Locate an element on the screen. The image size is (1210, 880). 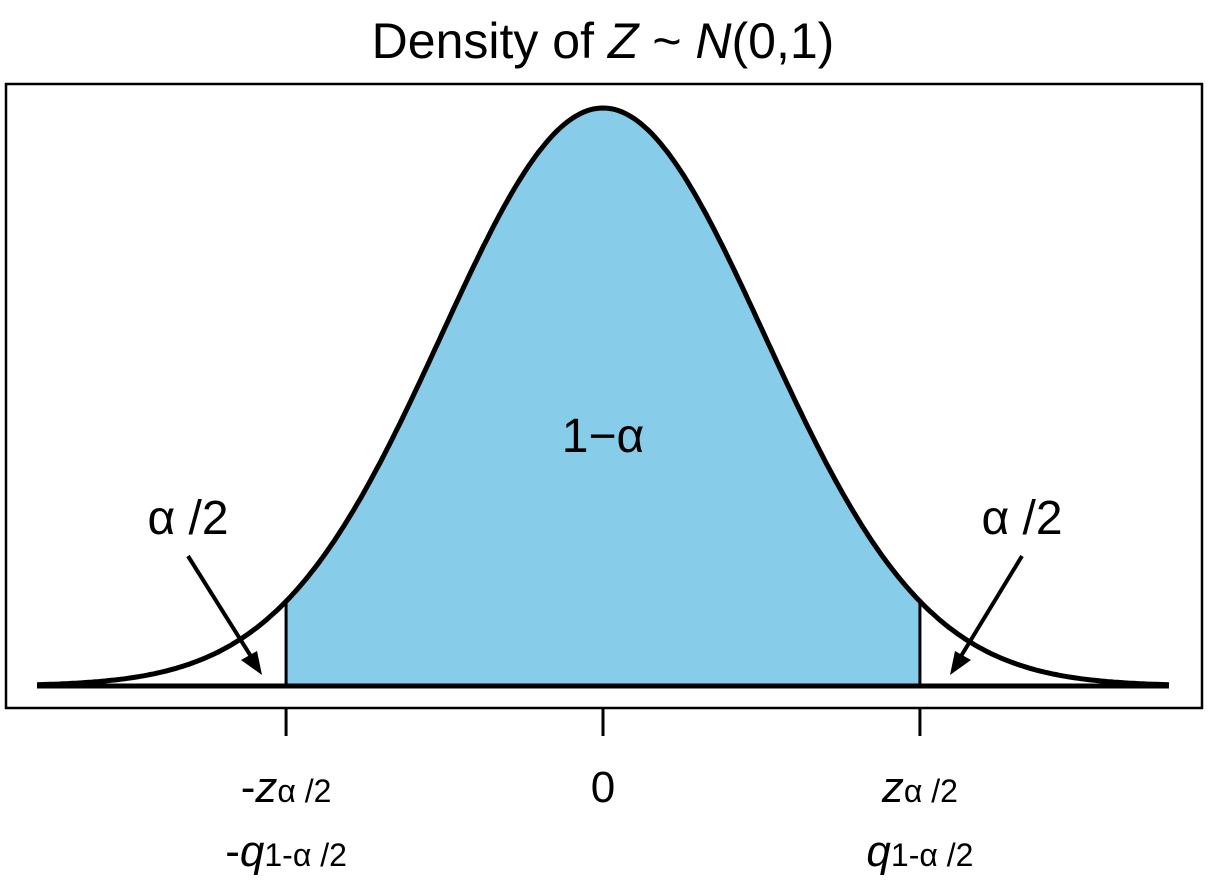
x-tick-label-secondary: -q1-α /2 is located at coordinates (286, 851).